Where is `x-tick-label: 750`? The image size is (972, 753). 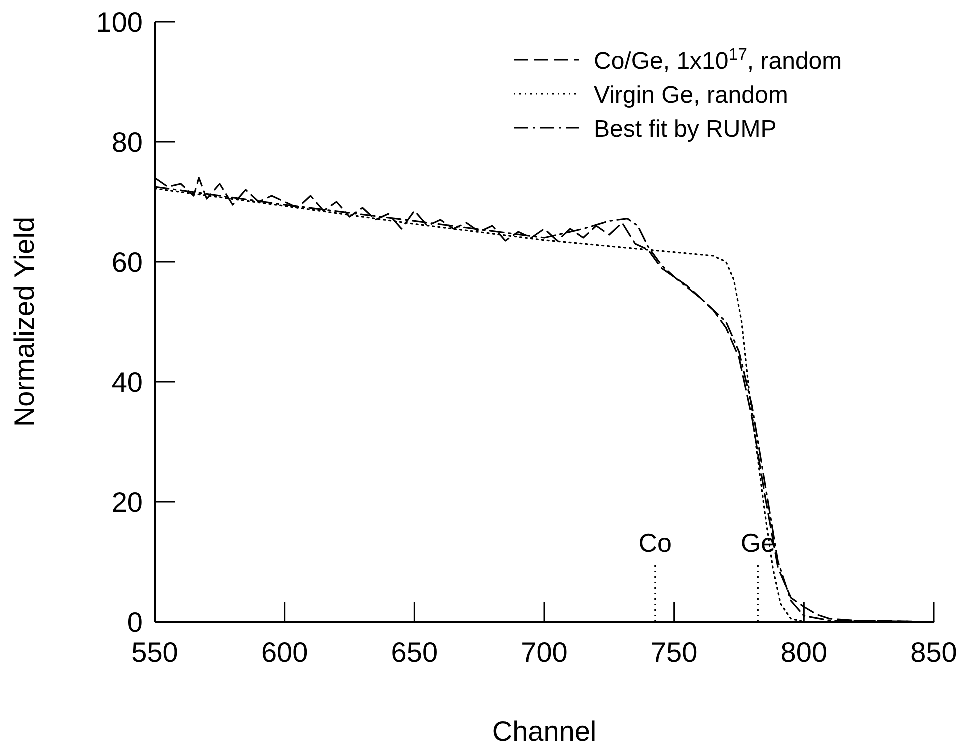
x-tick-label: 750 is located at coordinates (674, 652).